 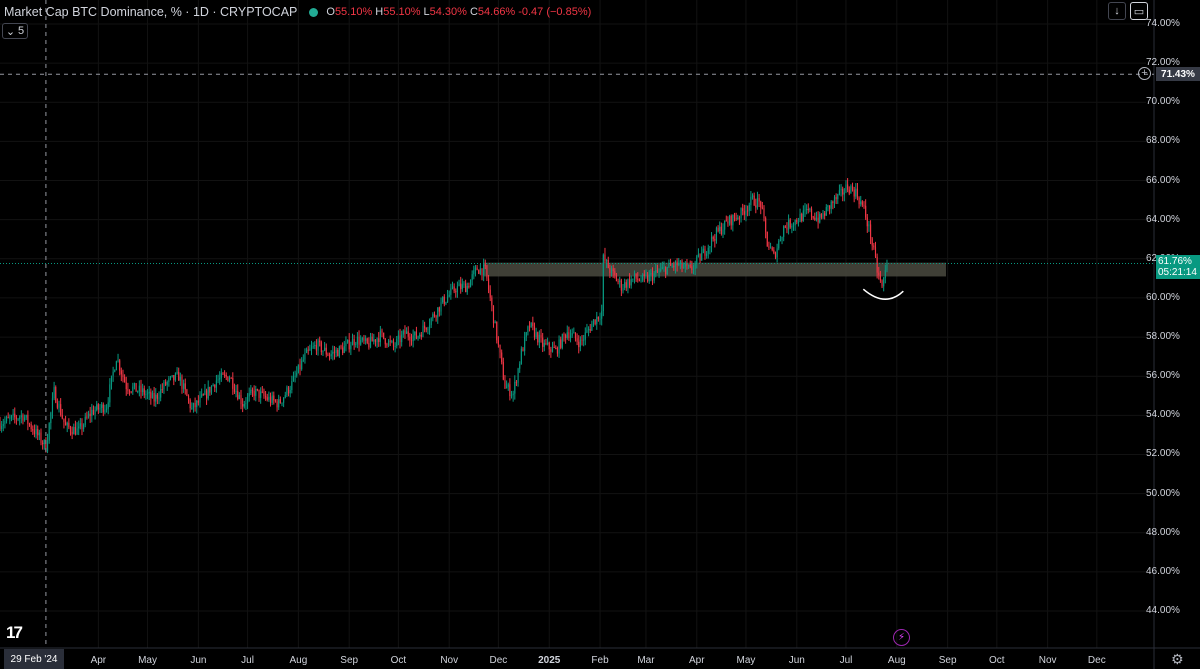 I want to click on screen-icon: ▭, so click(x=1139, y=11).